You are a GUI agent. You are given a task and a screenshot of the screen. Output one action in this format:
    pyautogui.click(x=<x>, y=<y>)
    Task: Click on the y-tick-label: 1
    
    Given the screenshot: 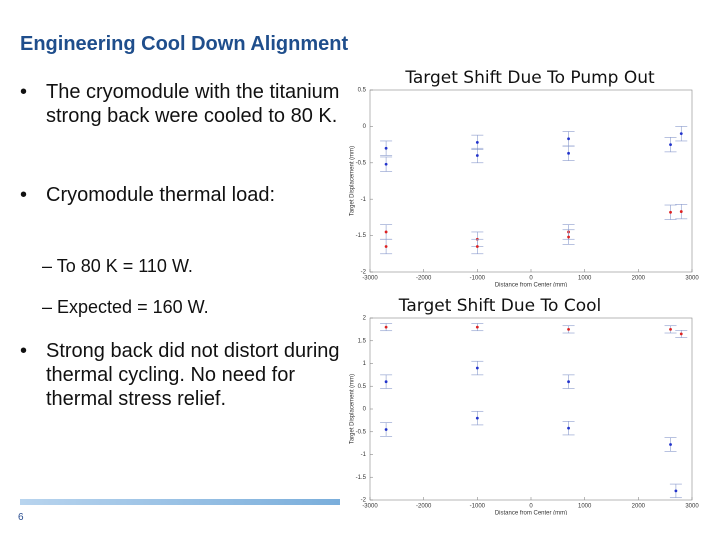 What is the action you would take?
    pyautogui.click(x=365, y=364)
    